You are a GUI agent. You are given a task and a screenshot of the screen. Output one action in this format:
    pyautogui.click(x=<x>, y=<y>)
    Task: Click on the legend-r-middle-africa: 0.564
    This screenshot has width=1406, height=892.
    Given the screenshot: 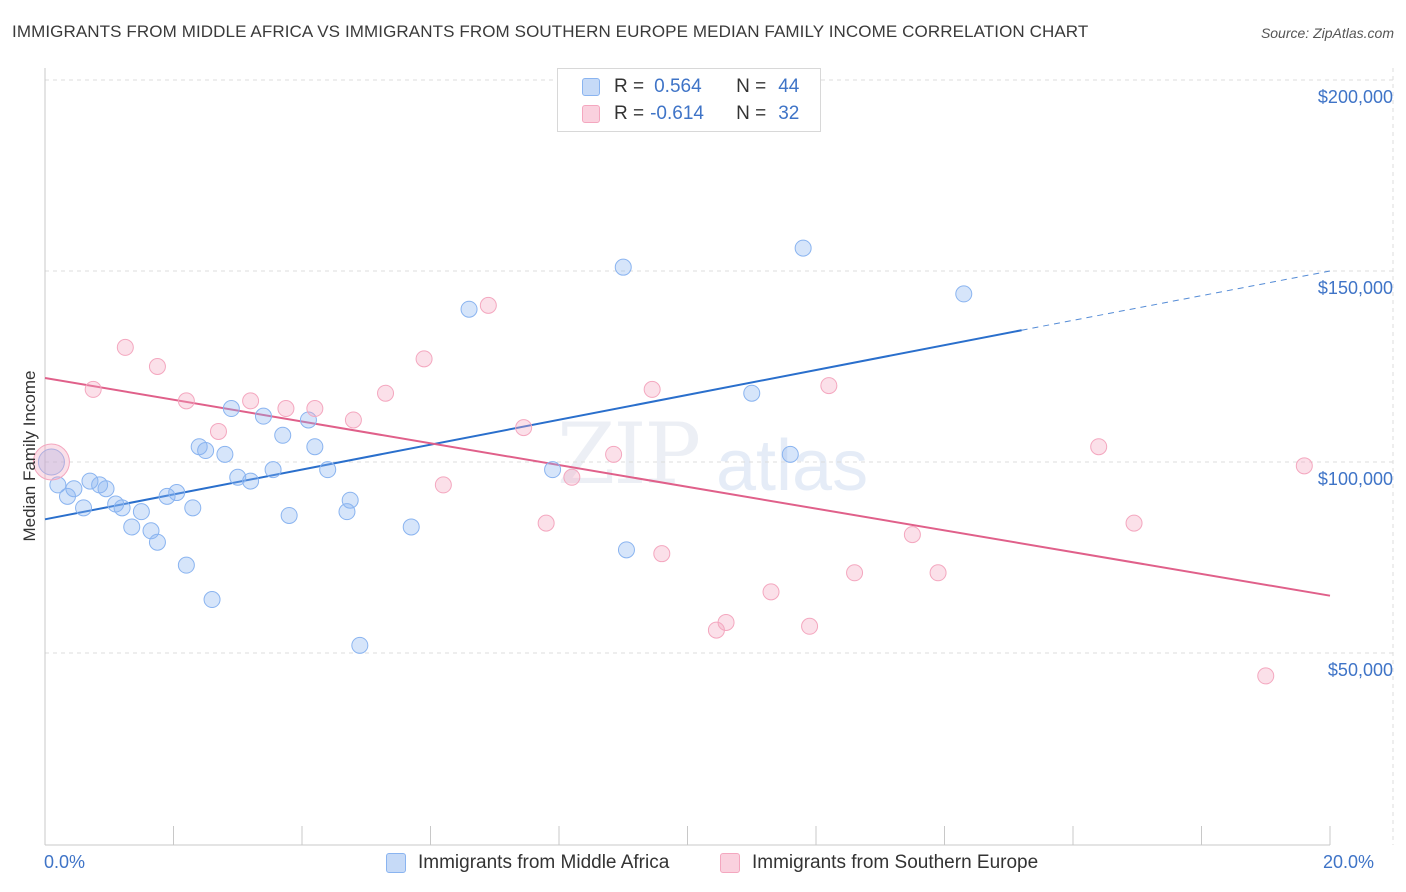 What is the action you would take?
    pyautogui.click(x=678, y=86)
    